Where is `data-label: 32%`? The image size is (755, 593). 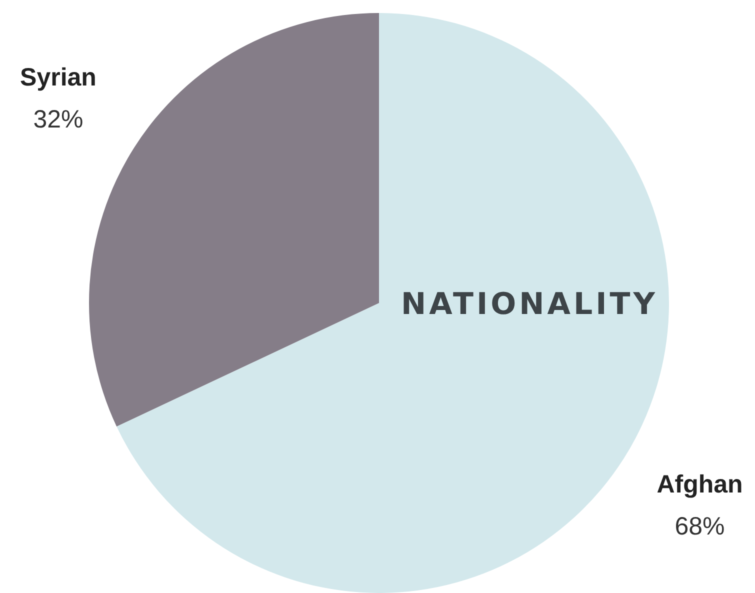
data-label: 32% is located at coordinates (58, 119).